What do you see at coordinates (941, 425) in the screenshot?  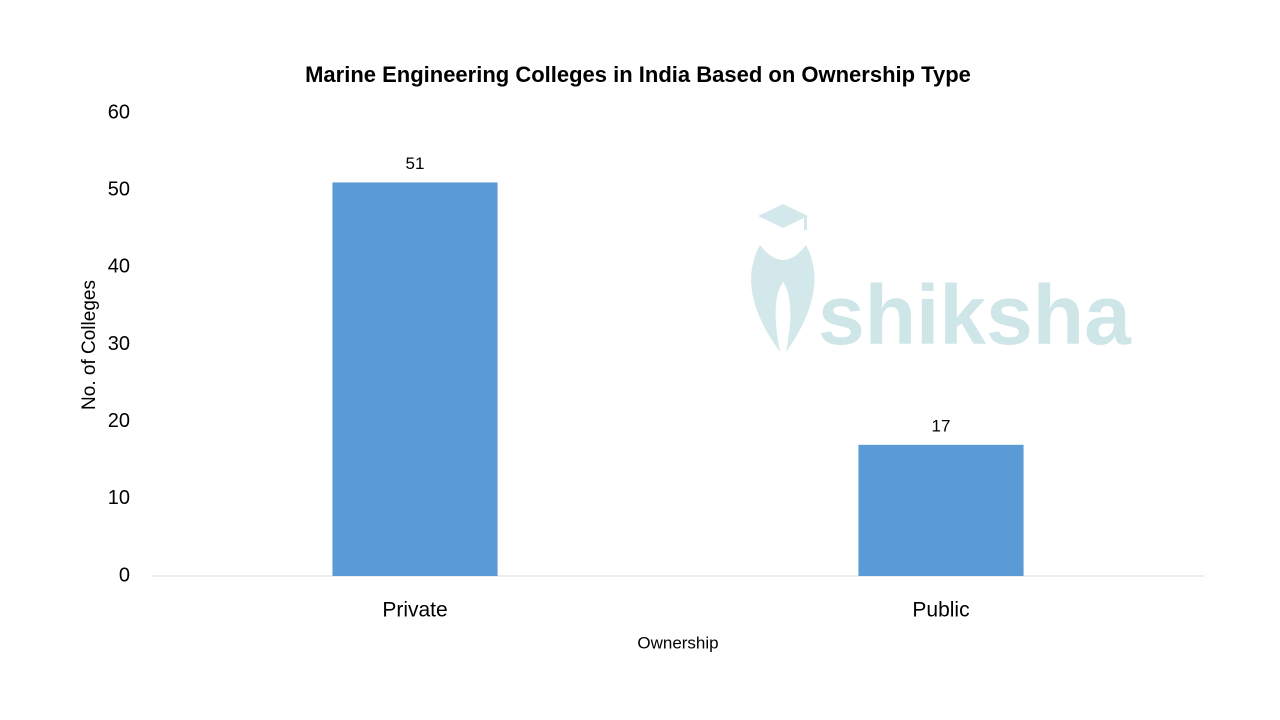 I see `data-label: 17` at bounding box center [941, 425].